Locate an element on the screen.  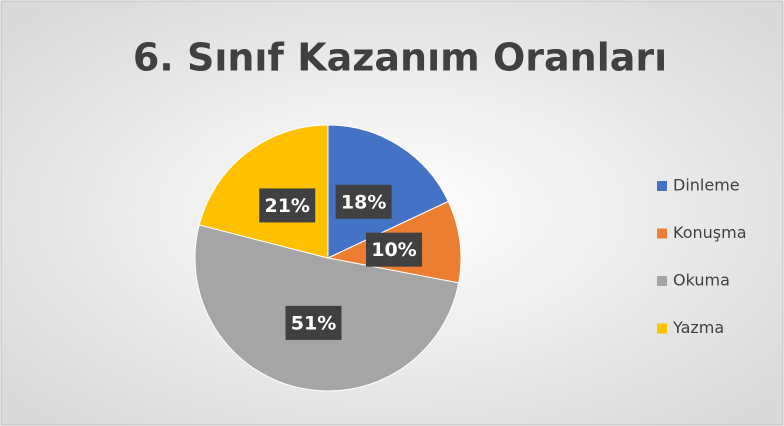
data-label: 51% is located at coordinates (313, 323).